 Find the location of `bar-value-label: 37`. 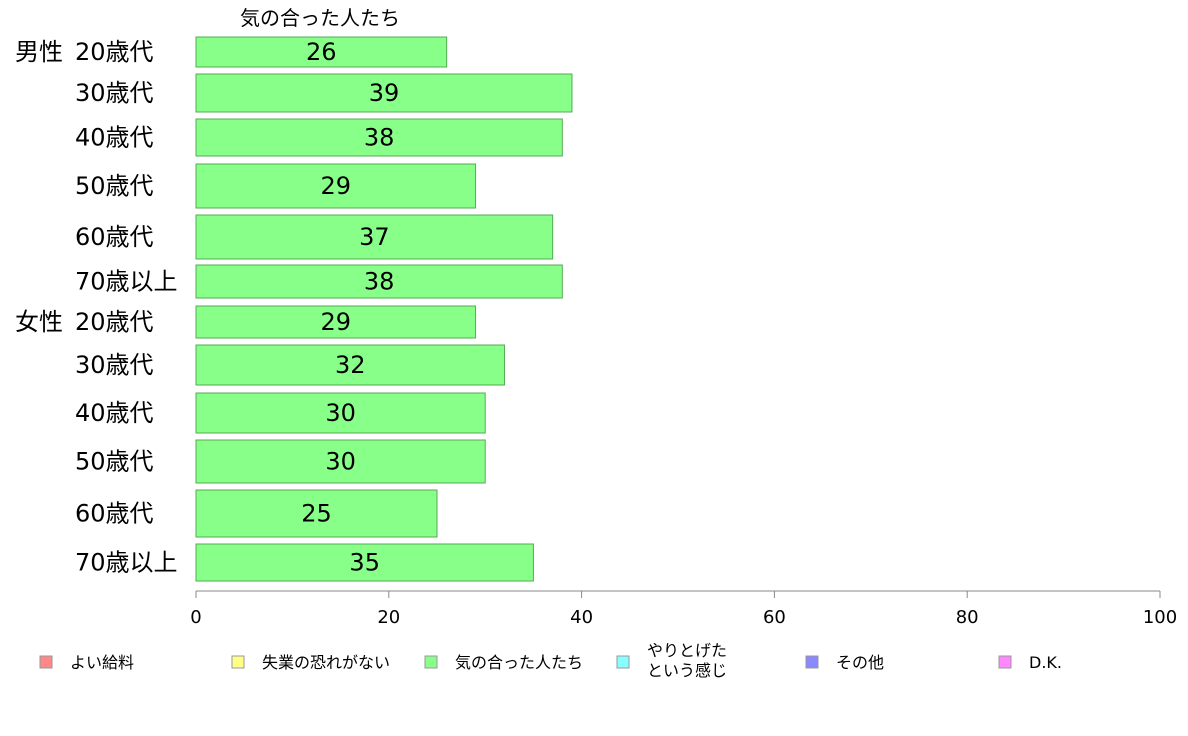

bar-value-label: 37 is located at coordinates (374, 237).